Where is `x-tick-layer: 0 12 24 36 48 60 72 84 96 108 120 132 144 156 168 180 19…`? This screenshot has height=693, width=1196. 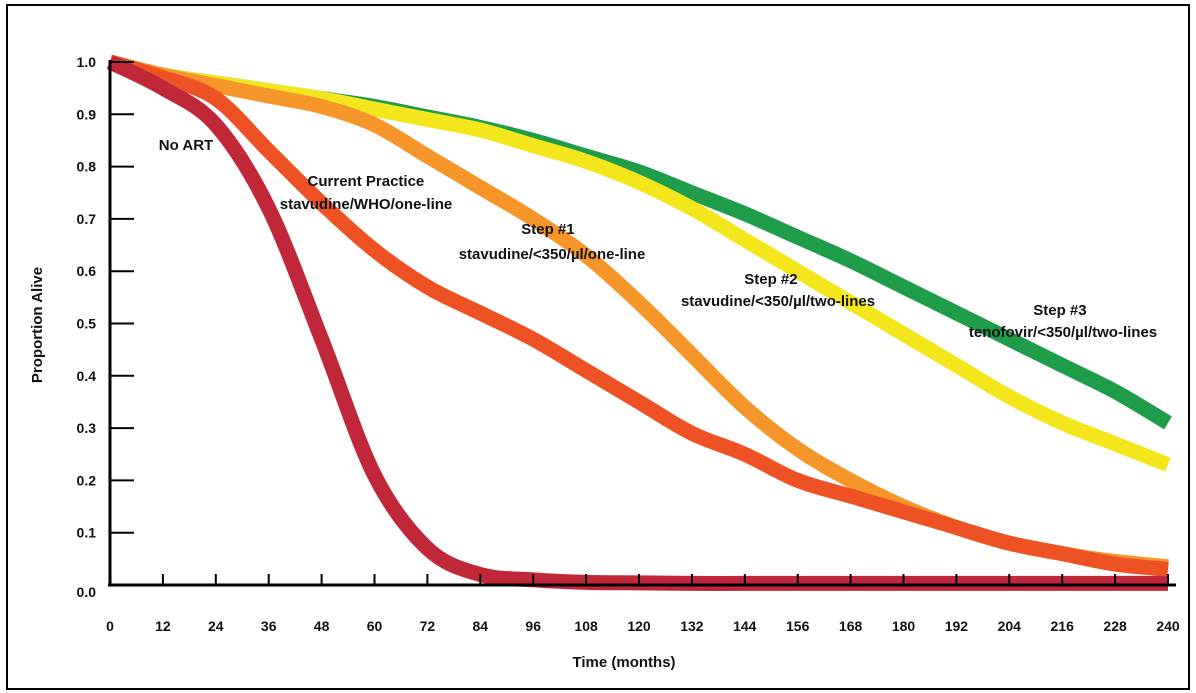 x-tick-layer: 0 12 24 36 48 60 72 84 96 108 120 132 144 156 168 180 19… is located at coordinates (643, 604).